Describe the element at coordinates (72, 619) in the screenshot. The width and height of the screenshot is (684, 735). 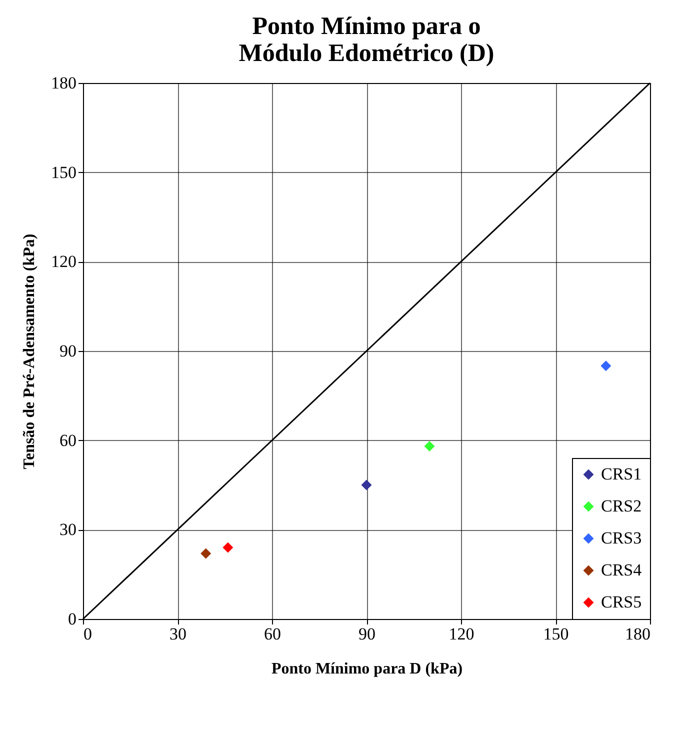
I see `y-tick-label: 0` at that location.